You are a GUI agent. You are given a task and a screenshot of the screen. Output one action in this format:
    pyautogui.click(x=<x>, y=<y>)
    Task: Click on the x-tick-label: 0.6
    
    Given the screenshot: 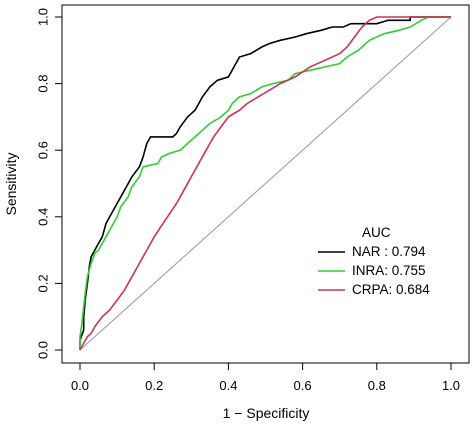 What is the action you would take?
    pyautogui.click(x=303, y=385)
    